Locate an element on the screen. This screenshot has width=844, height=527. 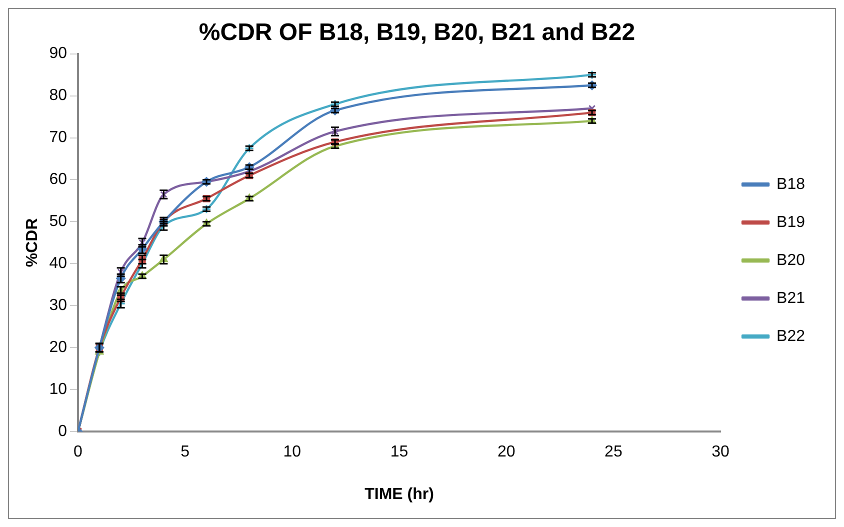
x-tick-label: 10 is located at coordinates (292, 452).